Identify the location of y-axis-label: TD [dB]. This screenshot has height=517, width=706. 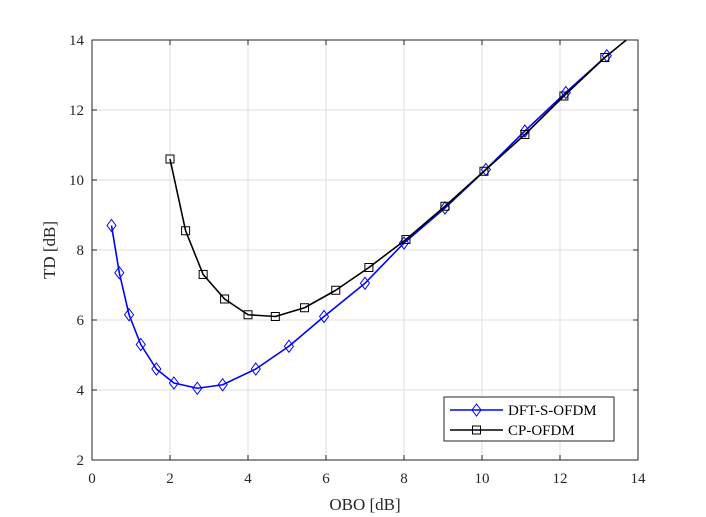
(49, 250).